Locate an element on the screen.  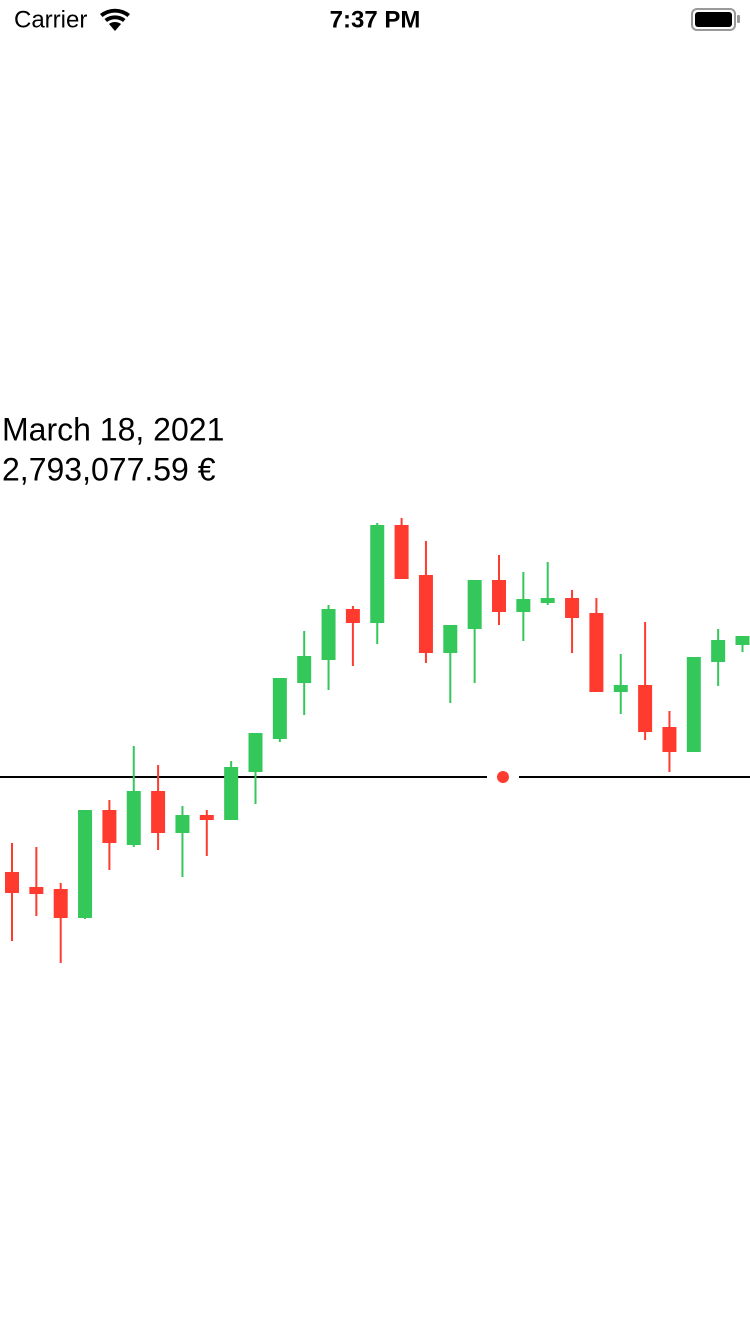
wifi-icon is located at coordinates (115, 19).